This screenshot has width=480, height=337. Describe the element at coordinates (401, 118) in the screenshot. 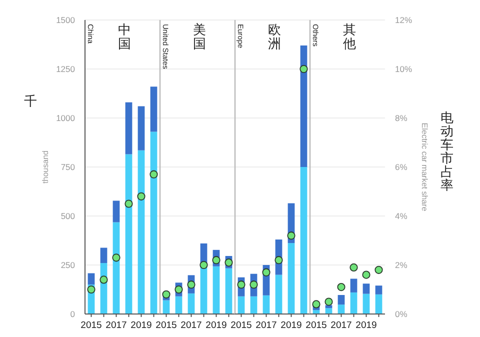

I see `y2-tick-label: 8%` at that location.